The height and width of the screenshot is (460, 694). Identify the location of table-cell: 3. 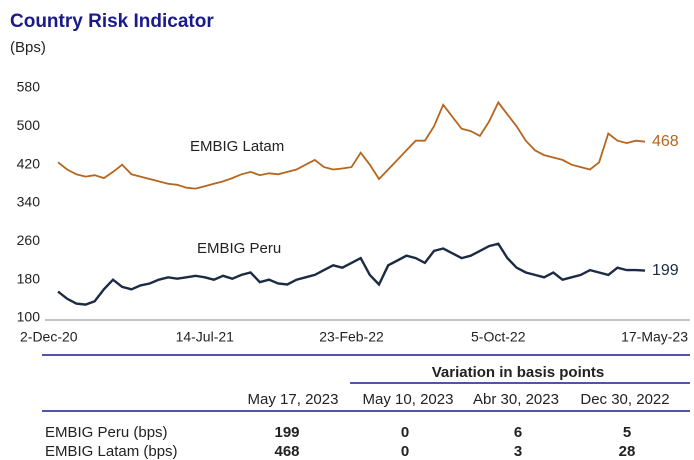
(518, 451).